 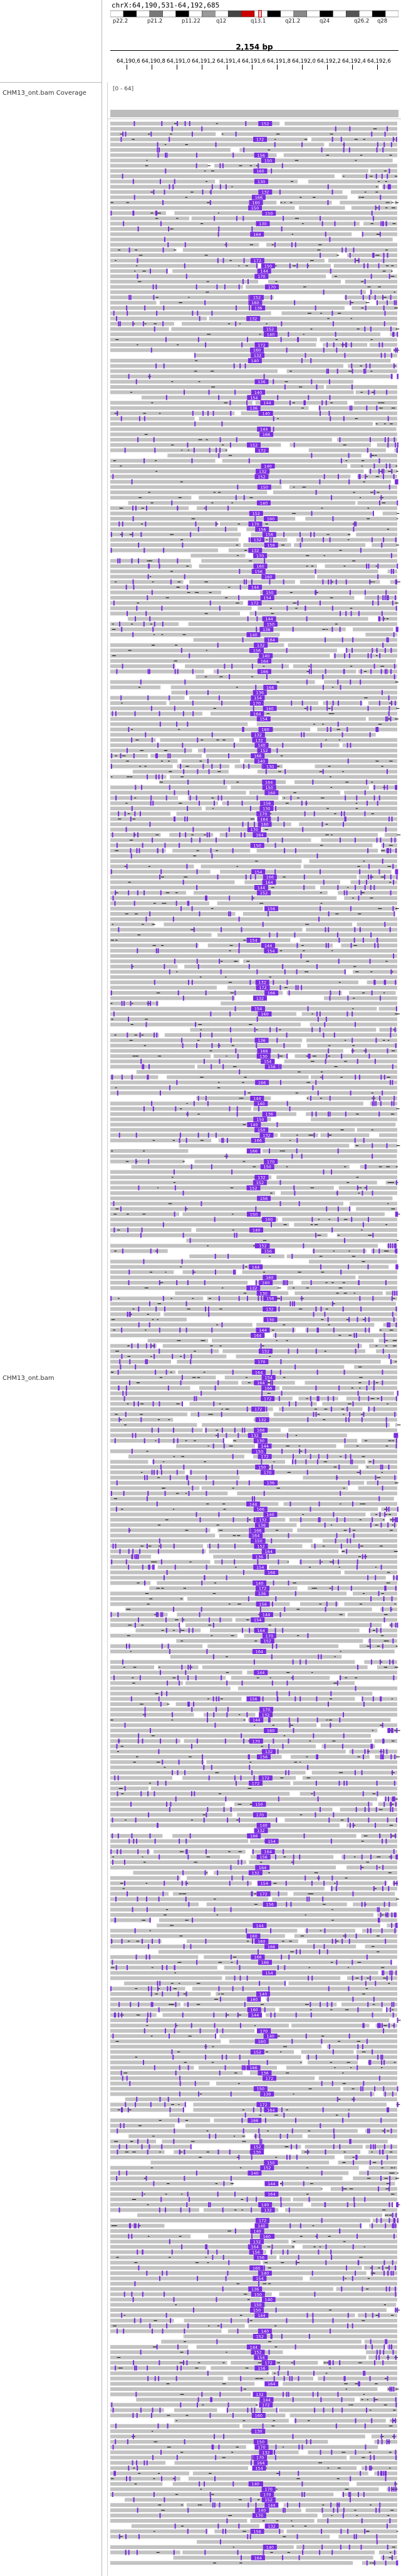 What do you see at coordinates (272, 545) in the screenshot?
I see `insertion-size-label: 156` at bounding box center [272, 545].